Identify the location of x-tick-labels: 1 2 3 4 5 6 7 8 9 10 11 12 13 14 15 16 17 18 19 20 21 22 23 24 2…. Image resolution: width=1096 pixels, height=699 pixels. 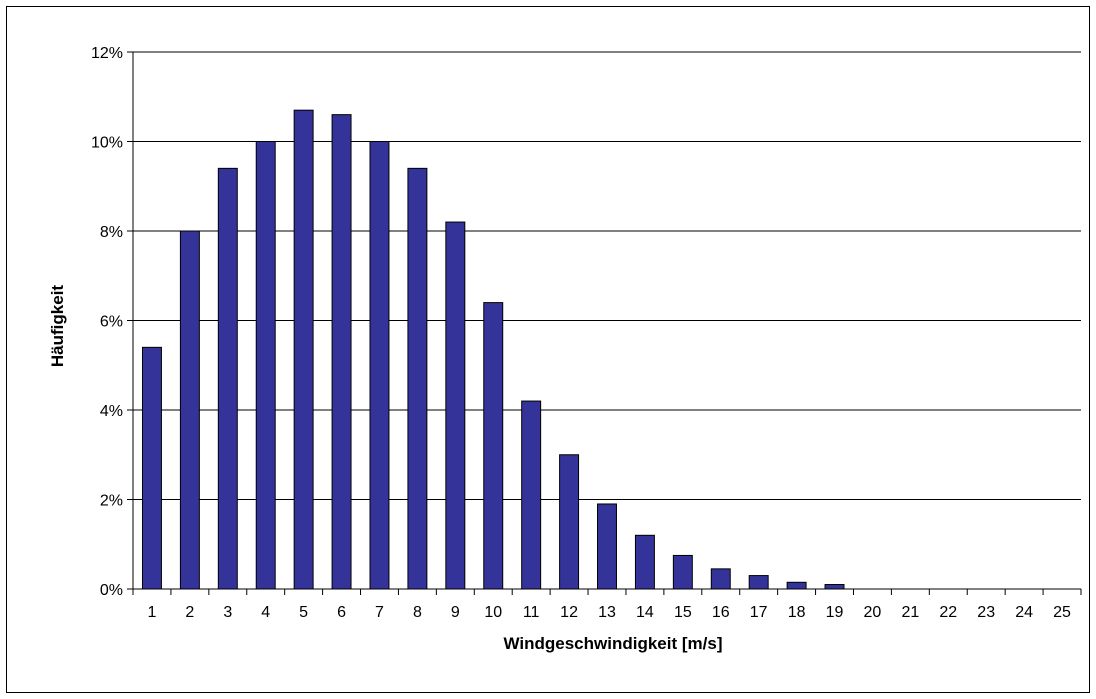
(610, 612).